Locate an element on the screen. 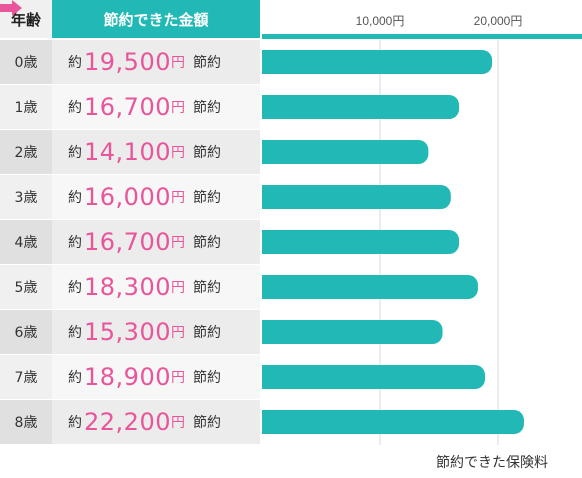 The width and height of the screenshot is (582, 478). age-cell: 3歳 is located at coordinates (26, 197).